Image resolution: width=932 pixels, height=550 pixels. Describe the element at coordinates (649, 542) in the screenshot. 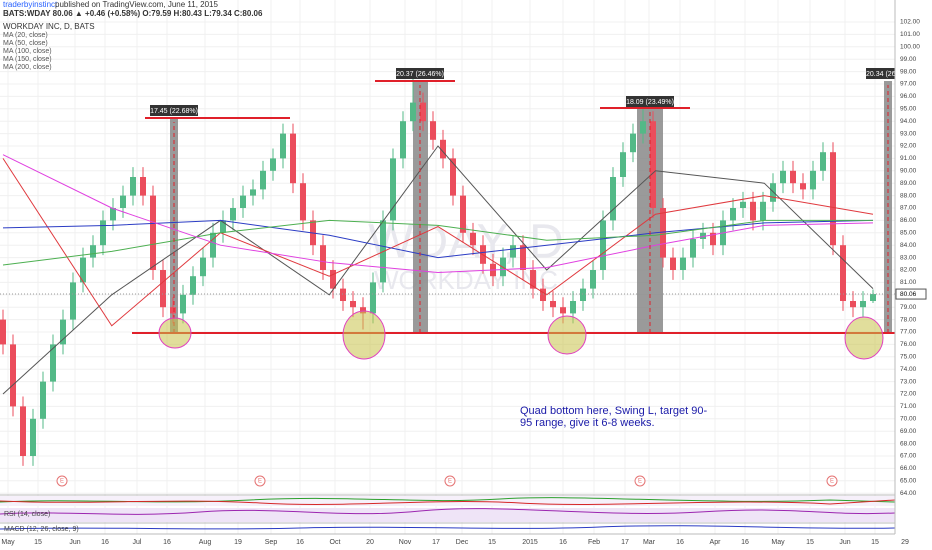

I see `x-tick-label: Mar` at that location.